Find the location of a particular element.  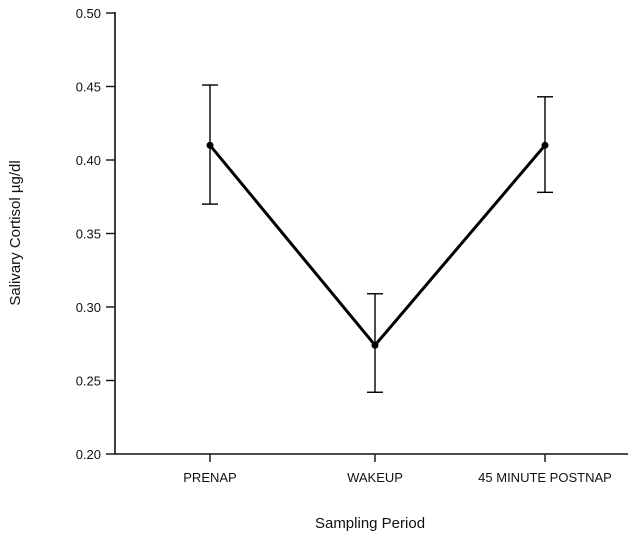

y-tick-label: 0.45 is located at coordinates (88, 87).